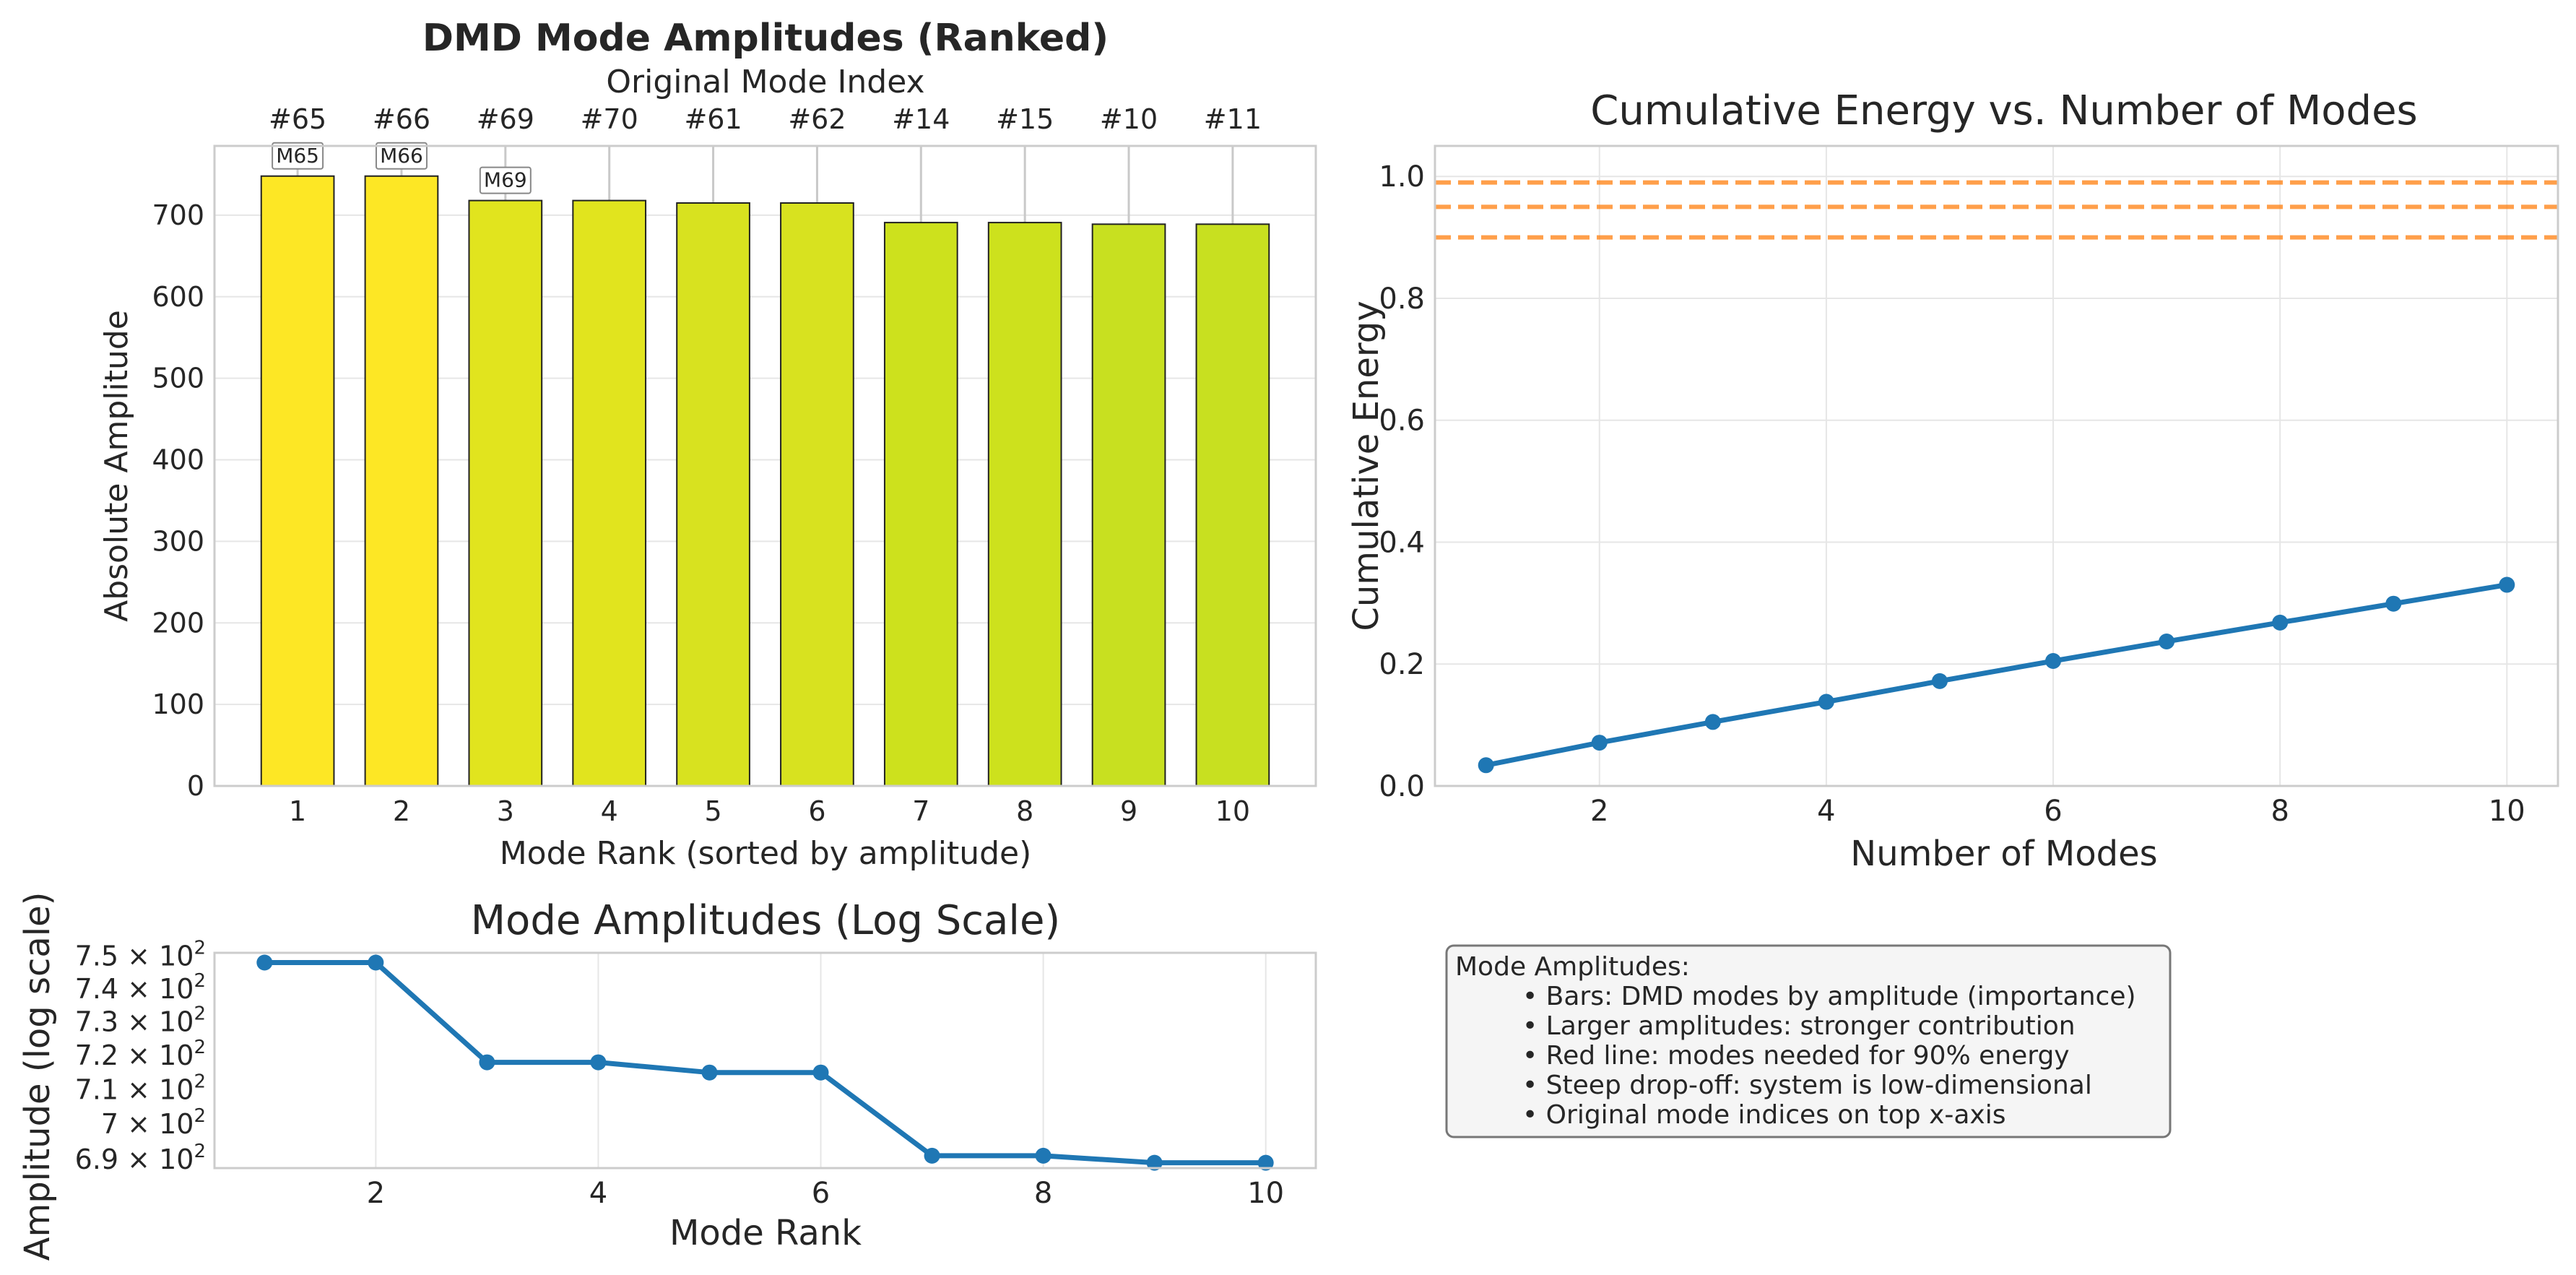  What do you see at coordinates (140, 1020) in the screenshot?
I see `log-y-tick-label: 7.3 × 10²` at bounding box center [140, 1020].